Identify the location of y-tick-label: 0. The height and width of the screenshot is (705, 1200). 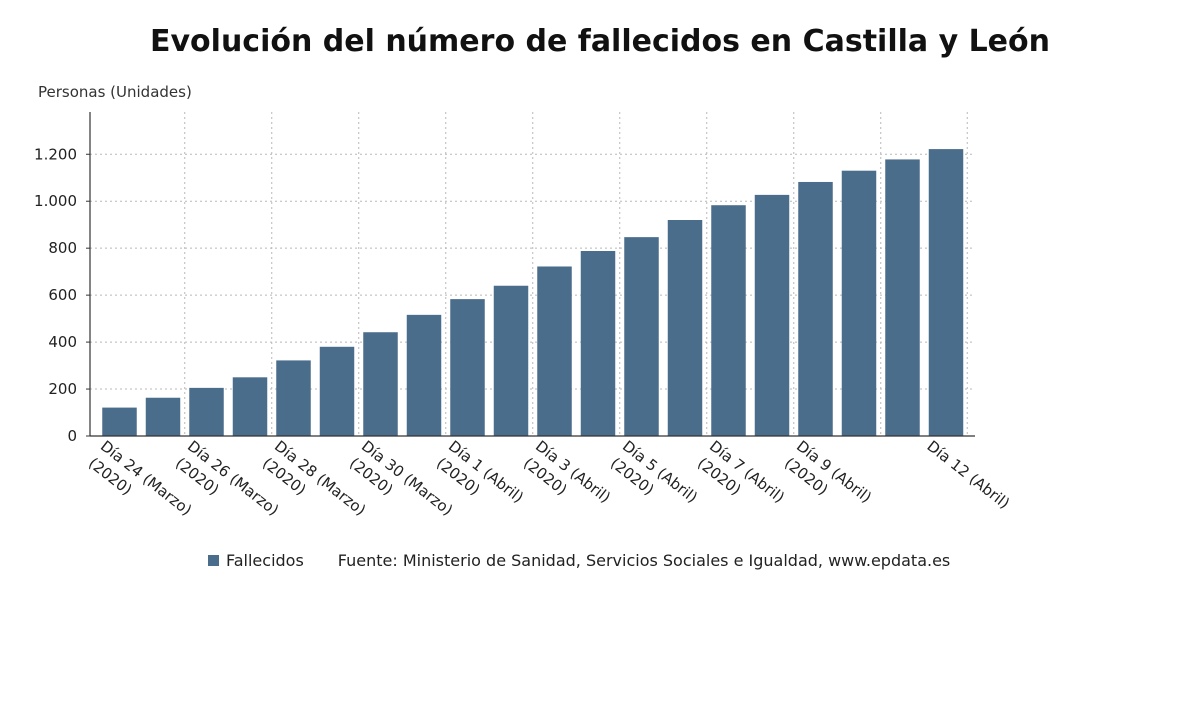
(72, 436).